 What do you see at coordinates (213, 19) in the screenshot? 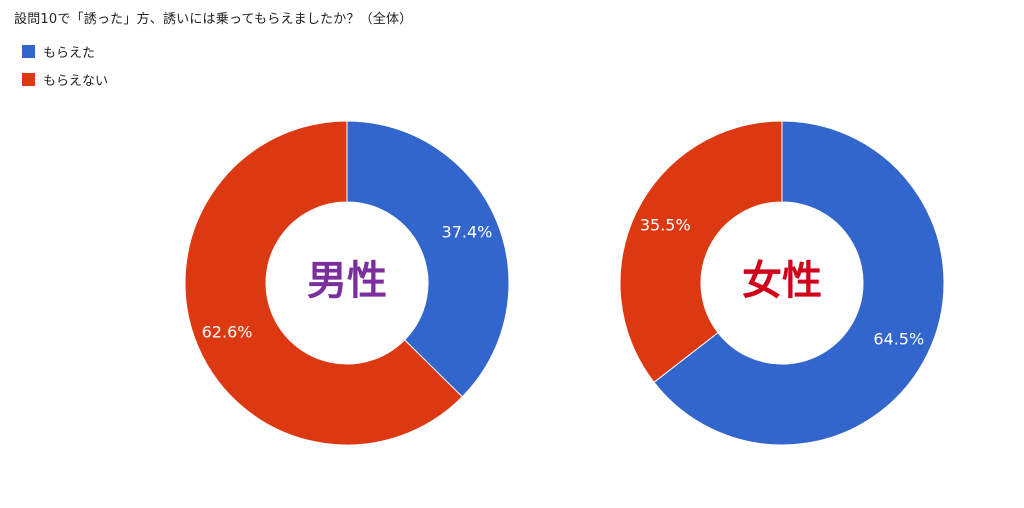
I see `chart-title: 設問10で「誘った」方、誘いには乗ってもらえましたか？（全体）` at bounding box center [213, 19].